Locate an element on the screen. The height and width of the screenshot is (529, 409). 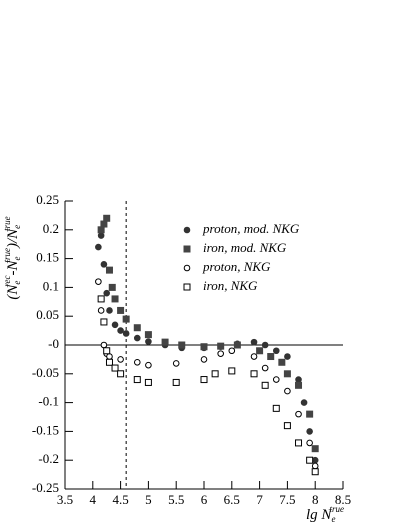
y-label-part: (N is located at coordinates (13, 292).